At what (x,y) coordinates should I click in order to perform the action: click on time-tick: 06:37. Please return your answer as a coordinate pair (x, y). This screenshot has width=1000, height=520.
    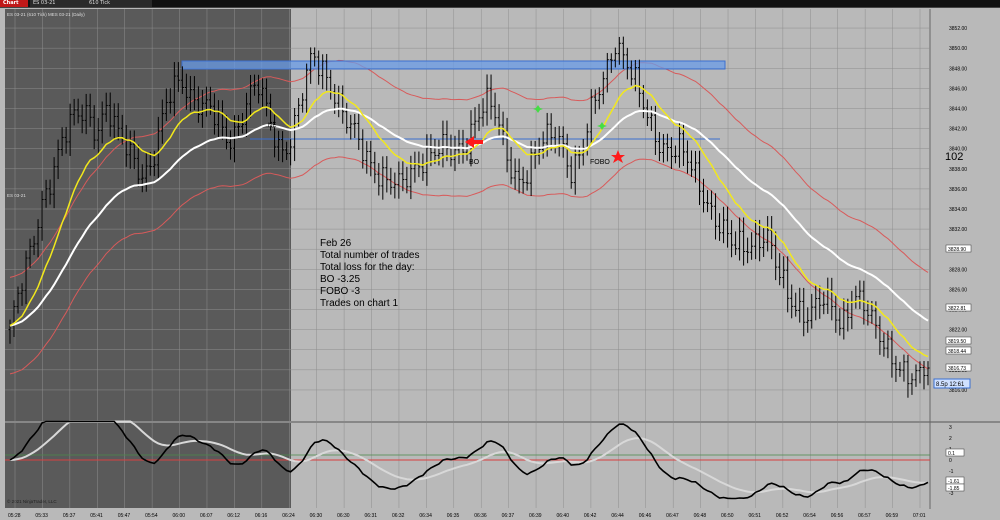
    Looking at the image, I should click on (508, 516).